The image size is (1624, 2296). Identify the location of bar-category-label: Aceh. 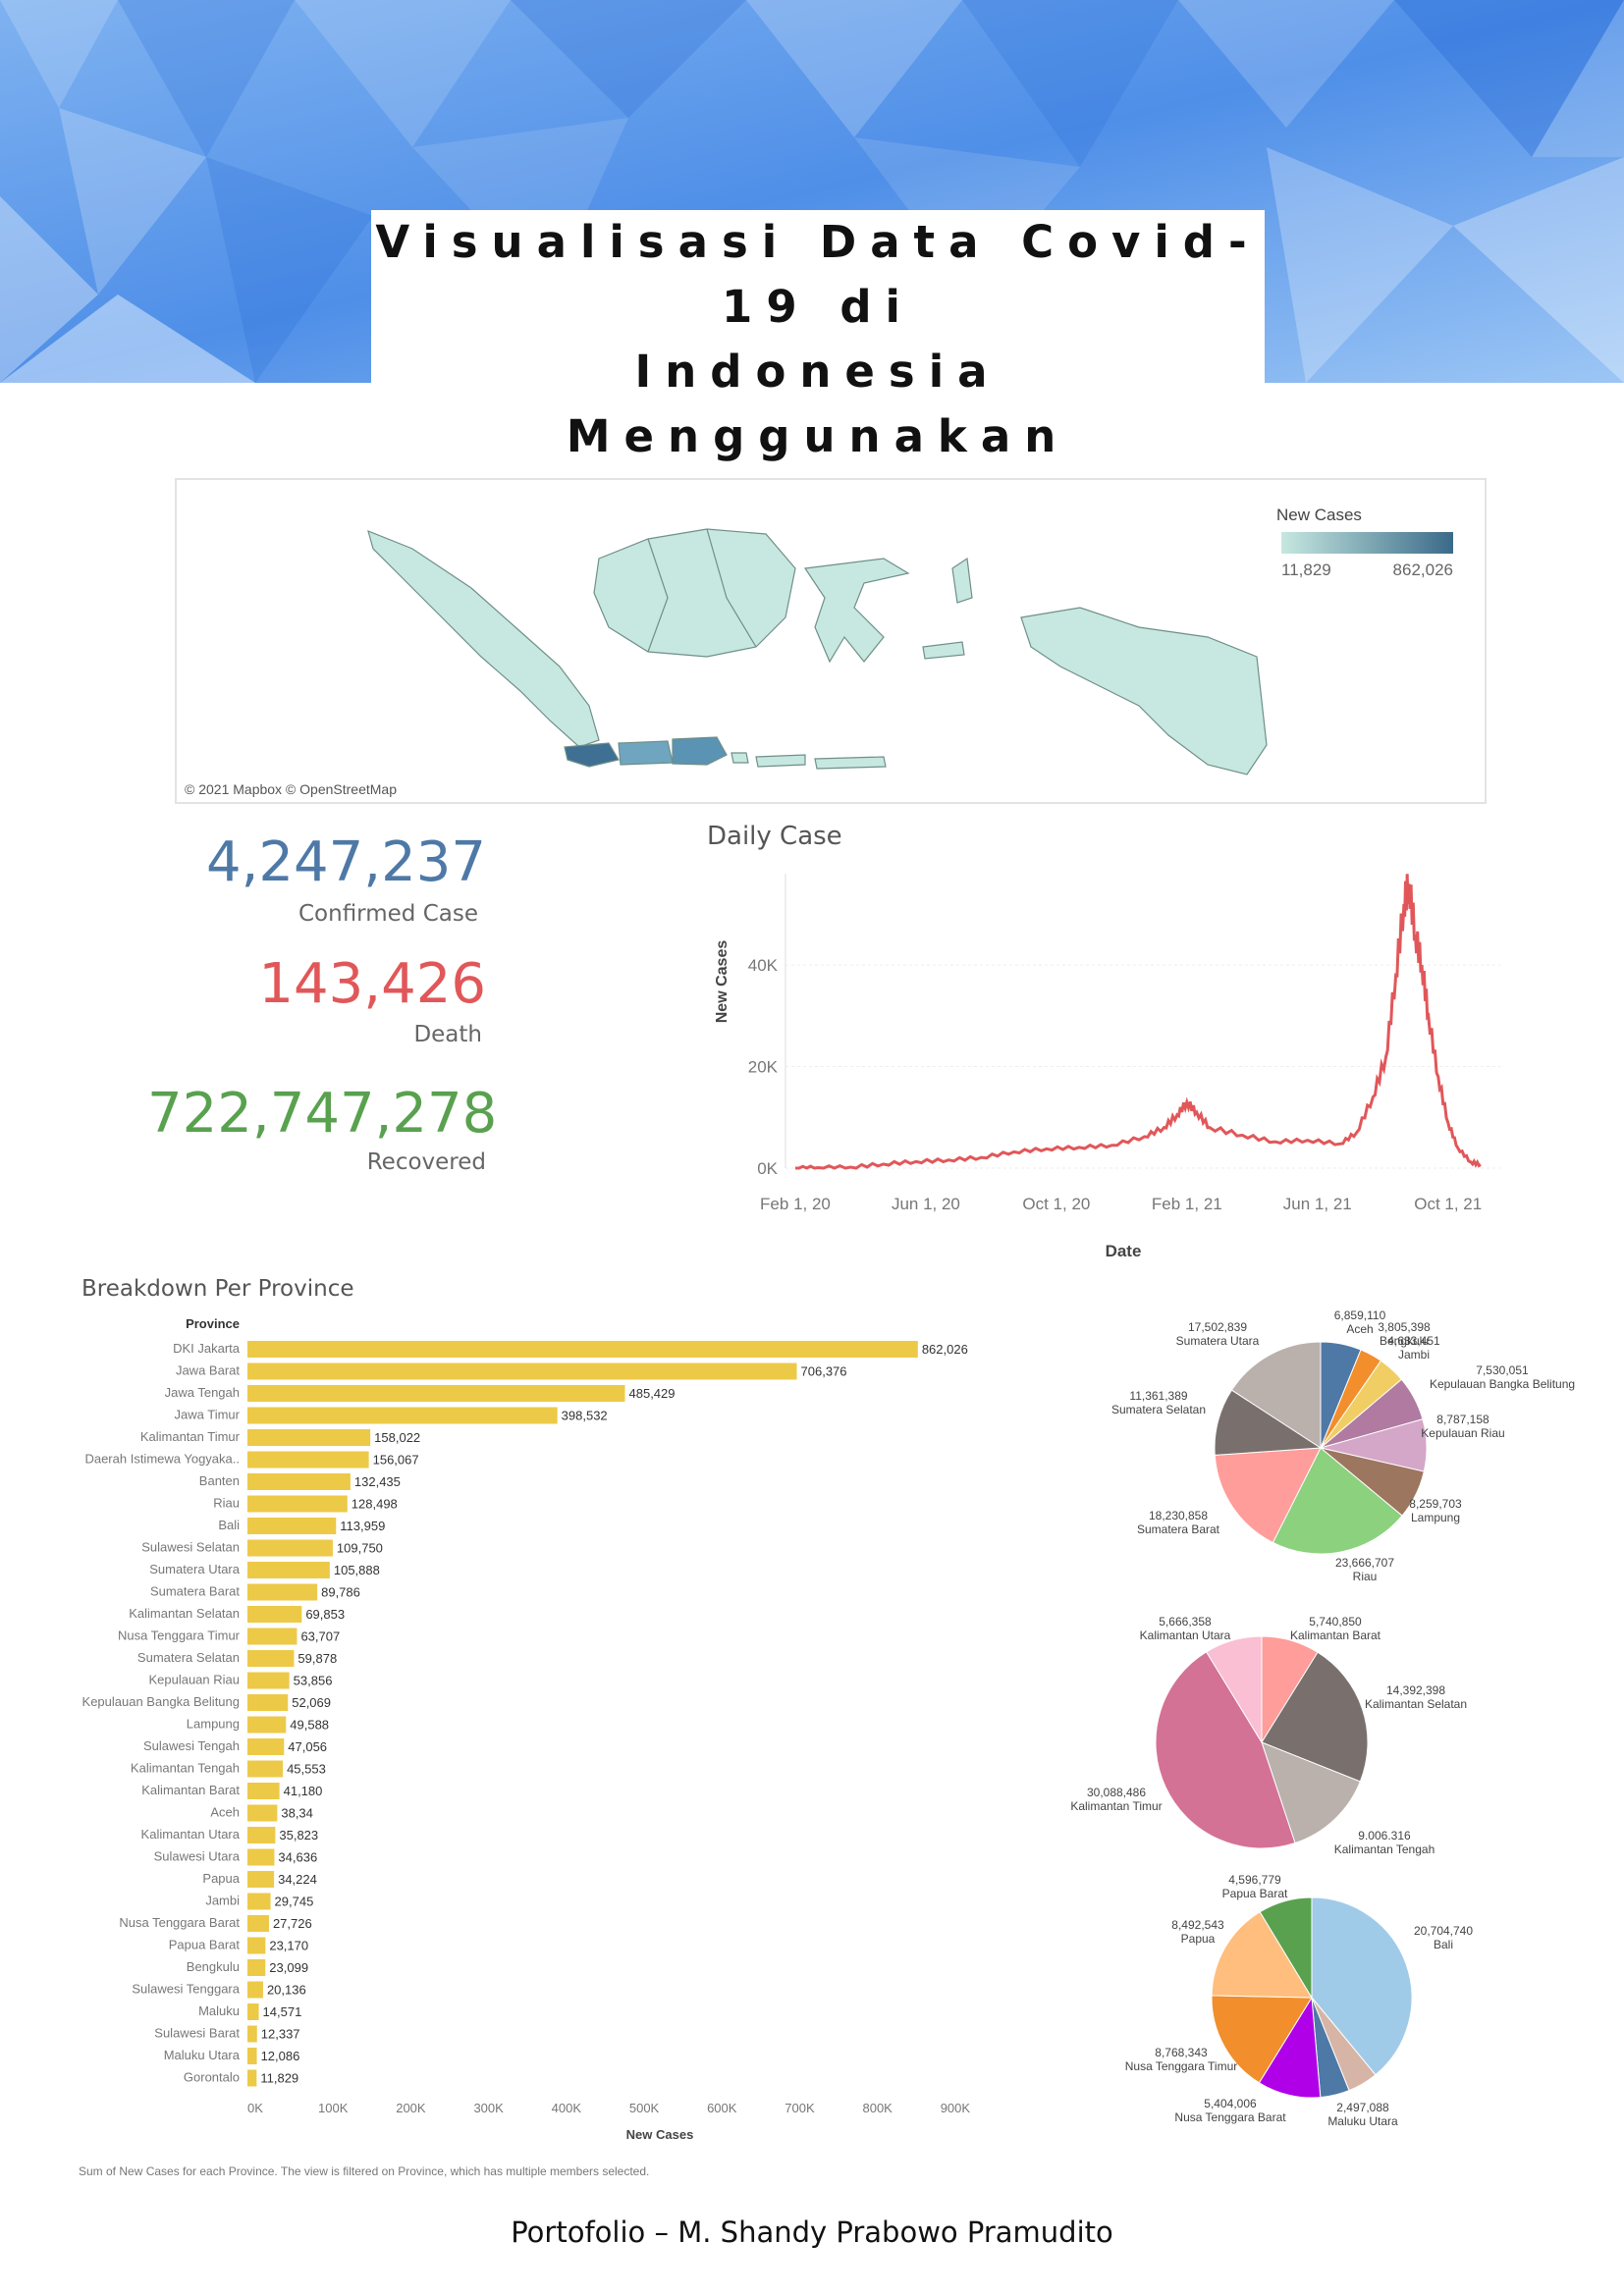
(225, 1813).